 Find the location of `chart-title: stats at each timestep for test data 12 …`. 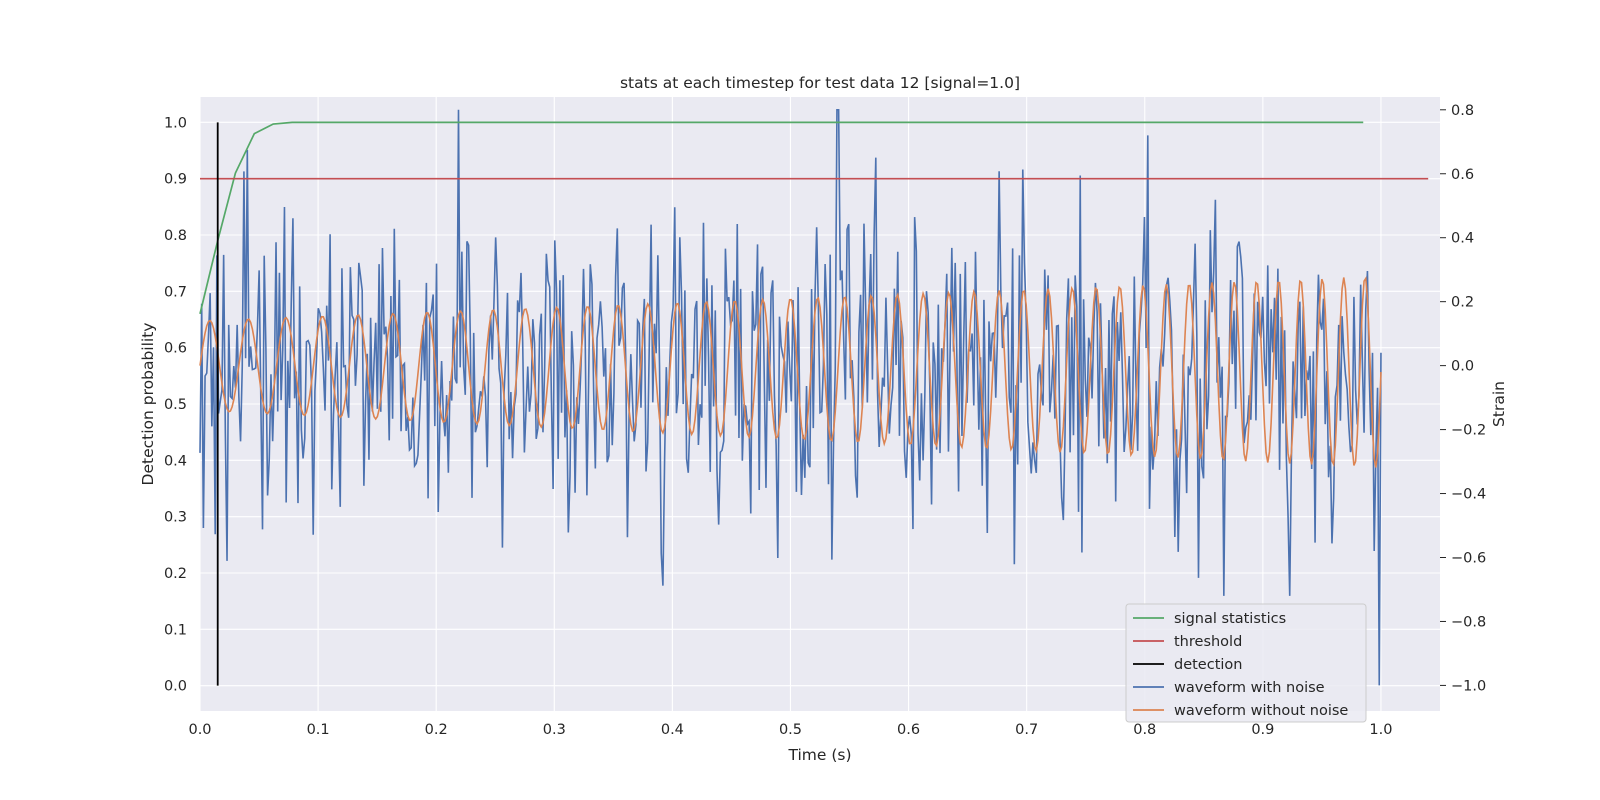

chart-title: stats at each timestep for test data 12 … is located at coordinates (820, 83).